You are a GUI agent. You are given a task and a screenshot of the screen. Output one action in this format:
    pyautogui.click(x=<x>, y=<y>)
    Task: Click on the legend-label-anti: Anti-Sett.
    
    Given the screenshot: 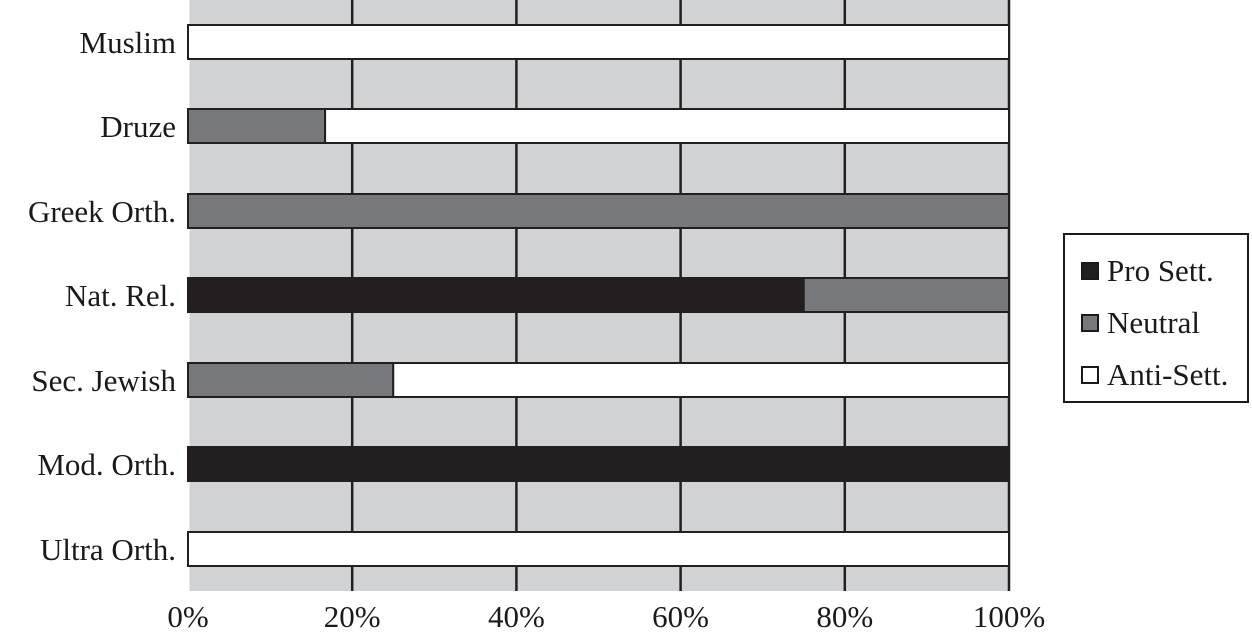 What is the action you would take?
    pyautogui.click(x=1168, y=374)
    